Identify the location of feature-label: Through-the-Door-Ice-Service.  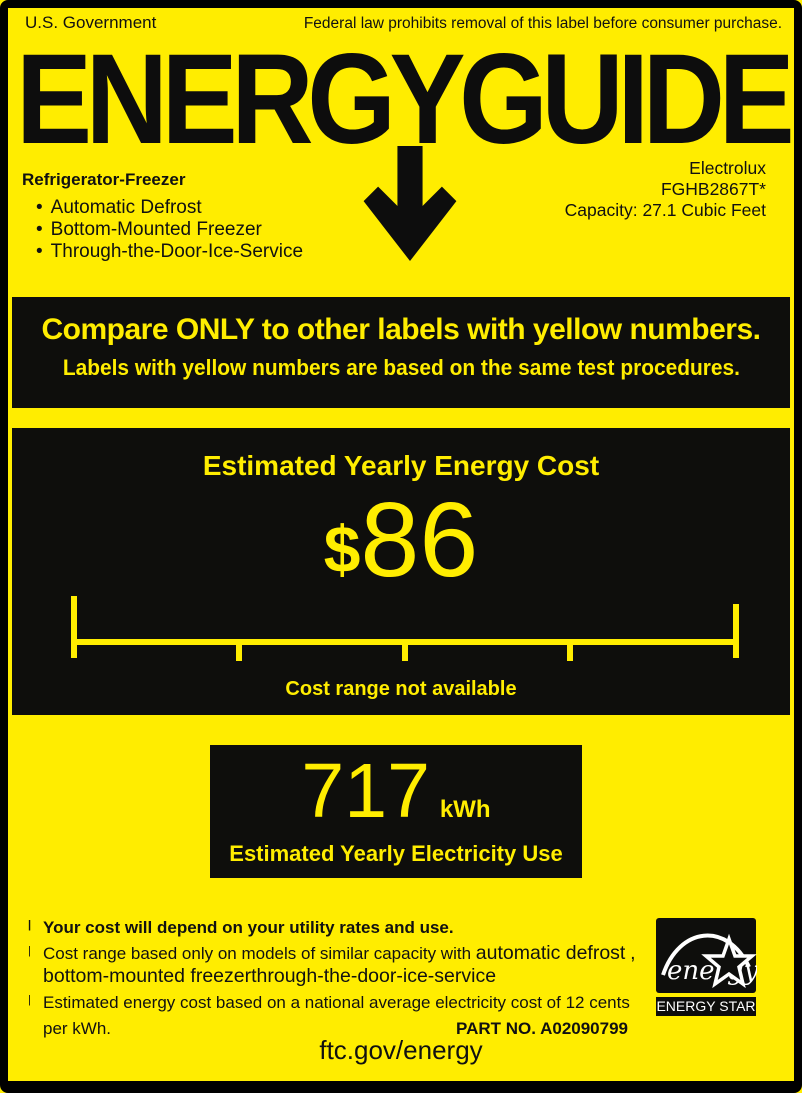
(177, 251).